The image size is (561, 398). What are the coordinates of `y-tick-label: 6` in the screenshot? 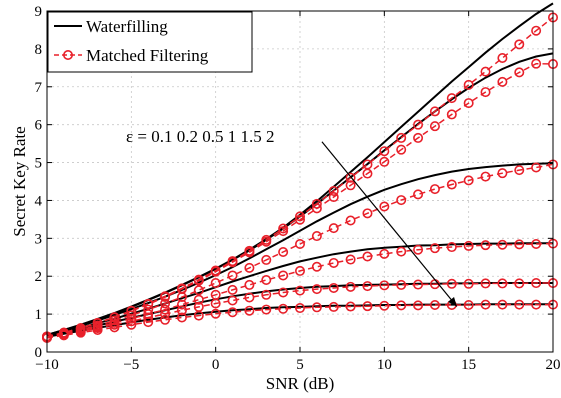 It's located at (39, 126).